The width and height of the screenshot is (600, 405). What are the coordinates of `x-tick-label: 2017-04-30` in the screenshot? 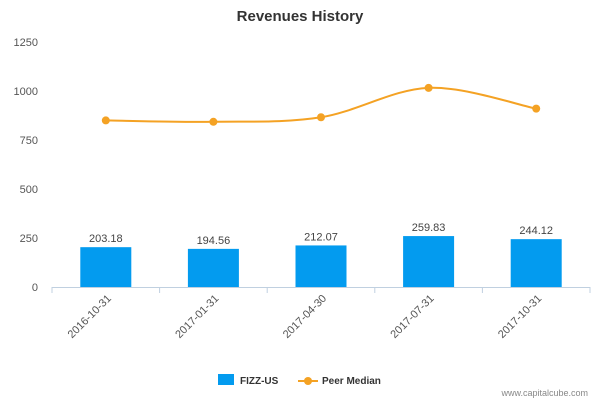 It's located at (305, 317).